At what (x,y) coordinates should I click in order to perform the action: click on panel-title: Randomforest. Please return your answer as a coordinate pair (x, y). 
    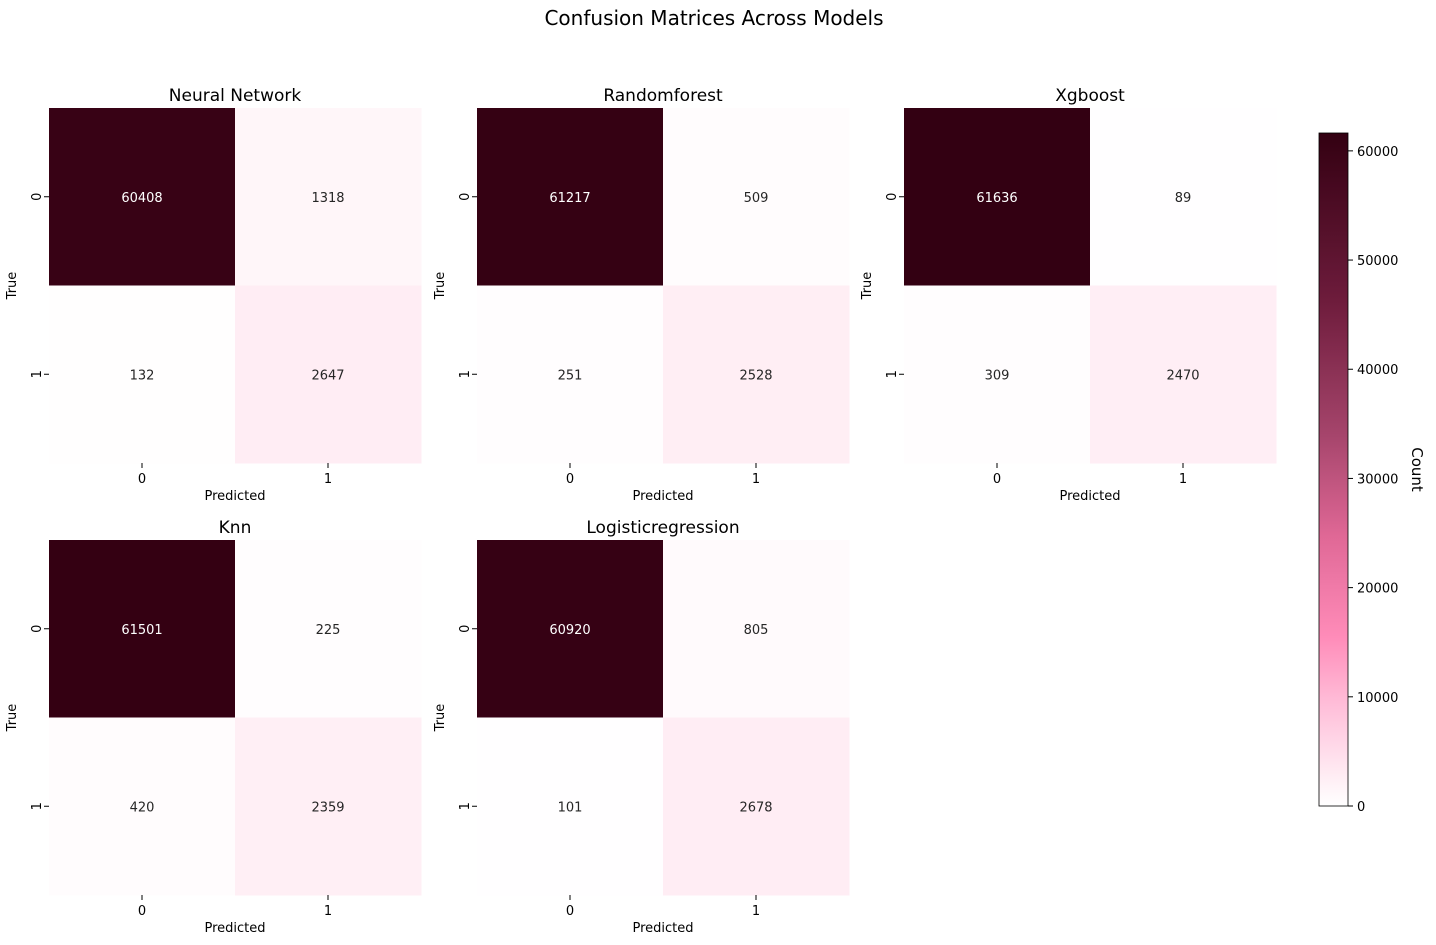
    Looking at the image, I should click on (663, 96).